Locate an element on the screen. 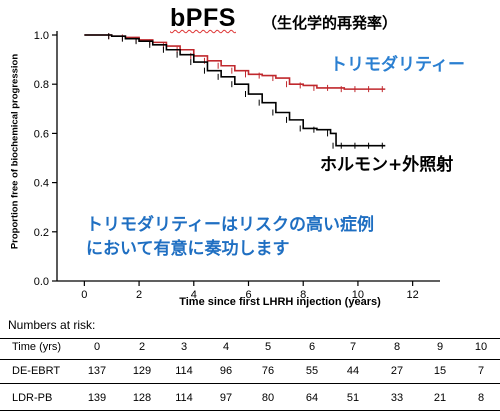 This screenshot has width=500, height=420. risk-cell: 97 is located at coordinates (226, 398).